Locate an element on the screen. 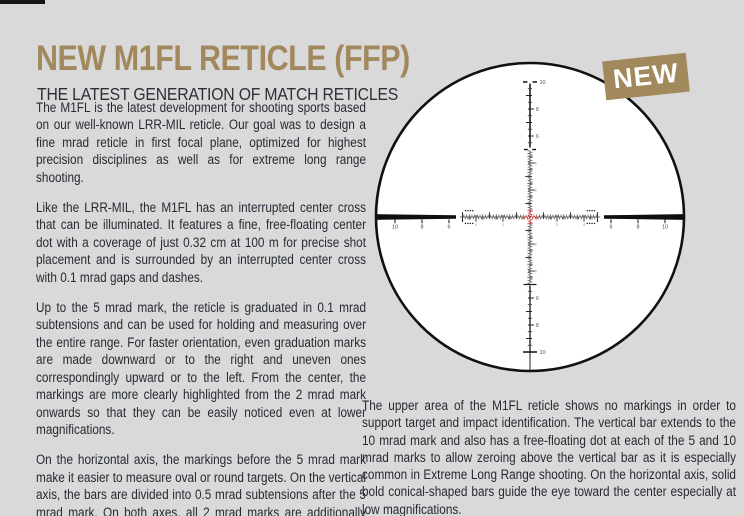 This screenshot has width=744, height=516. page-subtitle: THE LATEST GENERATION OF MATCH RETICLES is located at coordinates (218, 93).